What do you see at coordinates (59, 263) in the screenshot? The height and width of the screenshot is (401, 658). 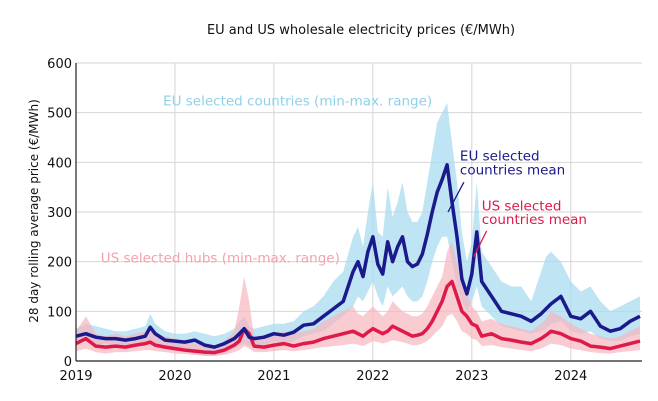 I see `y-tick-label: 200` at bounding box center [59, 263].